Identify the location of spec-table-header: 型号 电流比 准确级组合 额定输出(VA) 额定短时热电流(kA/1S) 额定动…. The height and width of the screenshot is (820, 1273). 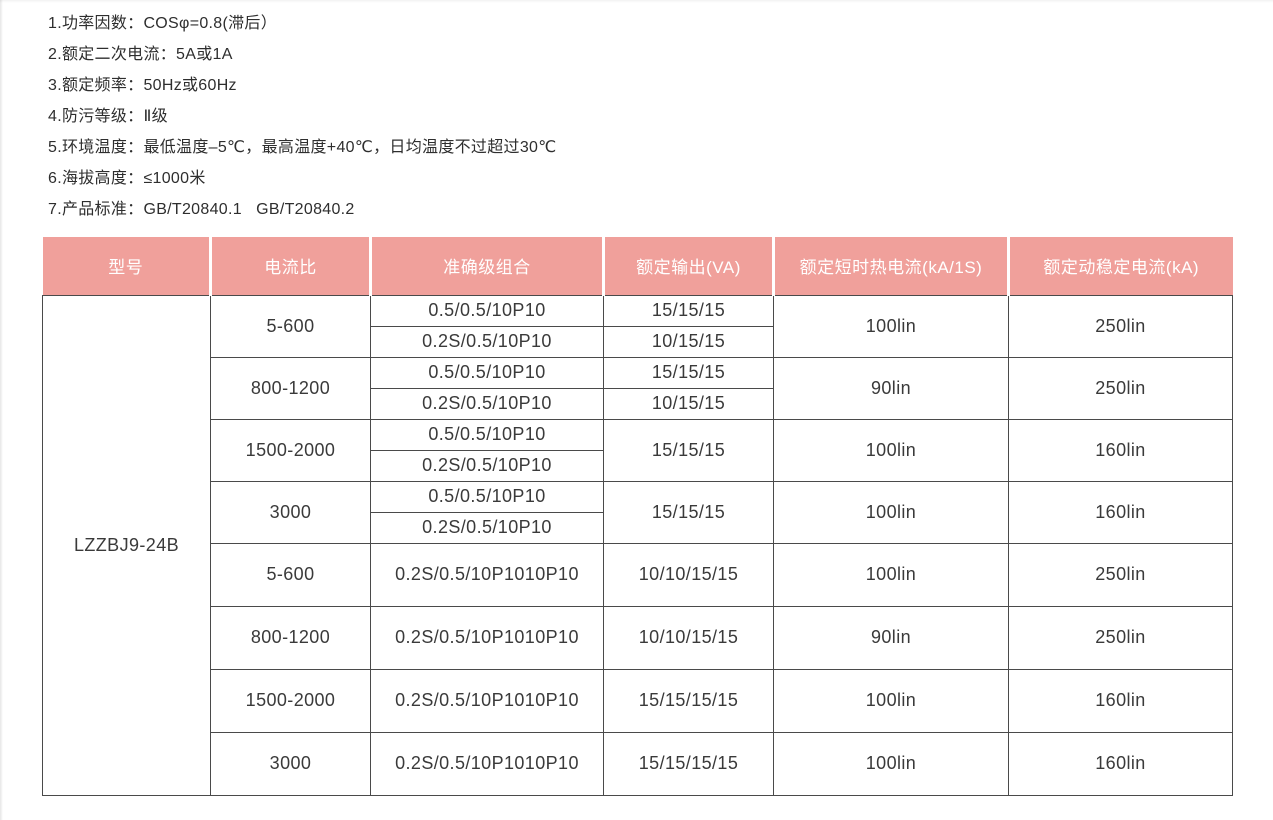
(637, 266).